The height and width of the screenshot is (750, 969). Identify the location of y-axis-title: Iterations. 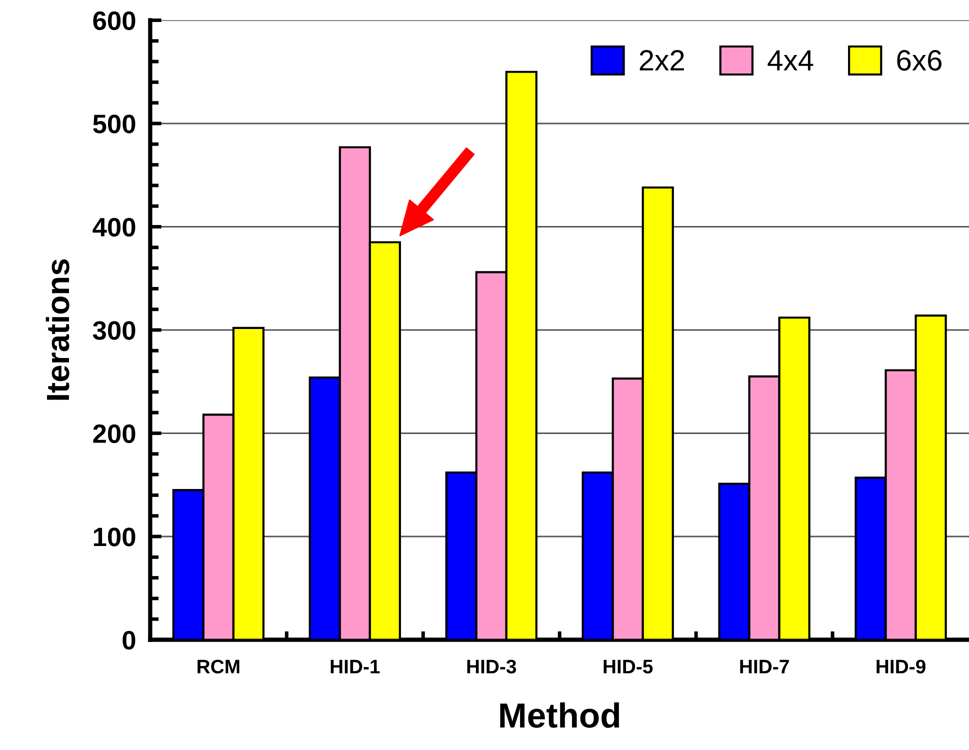
(58, 329).